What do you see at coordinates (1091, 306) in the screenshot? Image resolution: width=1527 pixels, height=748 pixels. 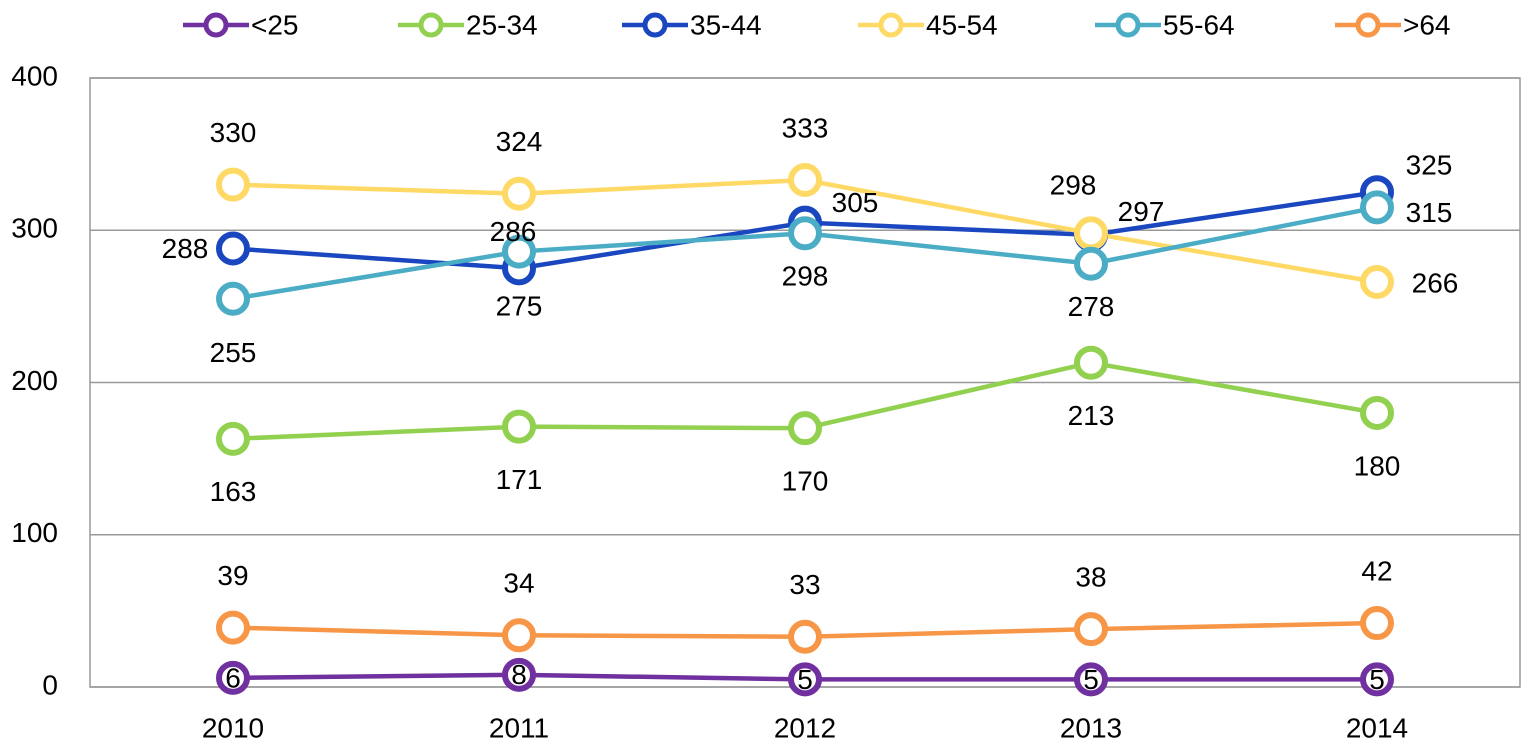 I see `data-label: 278` at bounding box center [1091, 306].